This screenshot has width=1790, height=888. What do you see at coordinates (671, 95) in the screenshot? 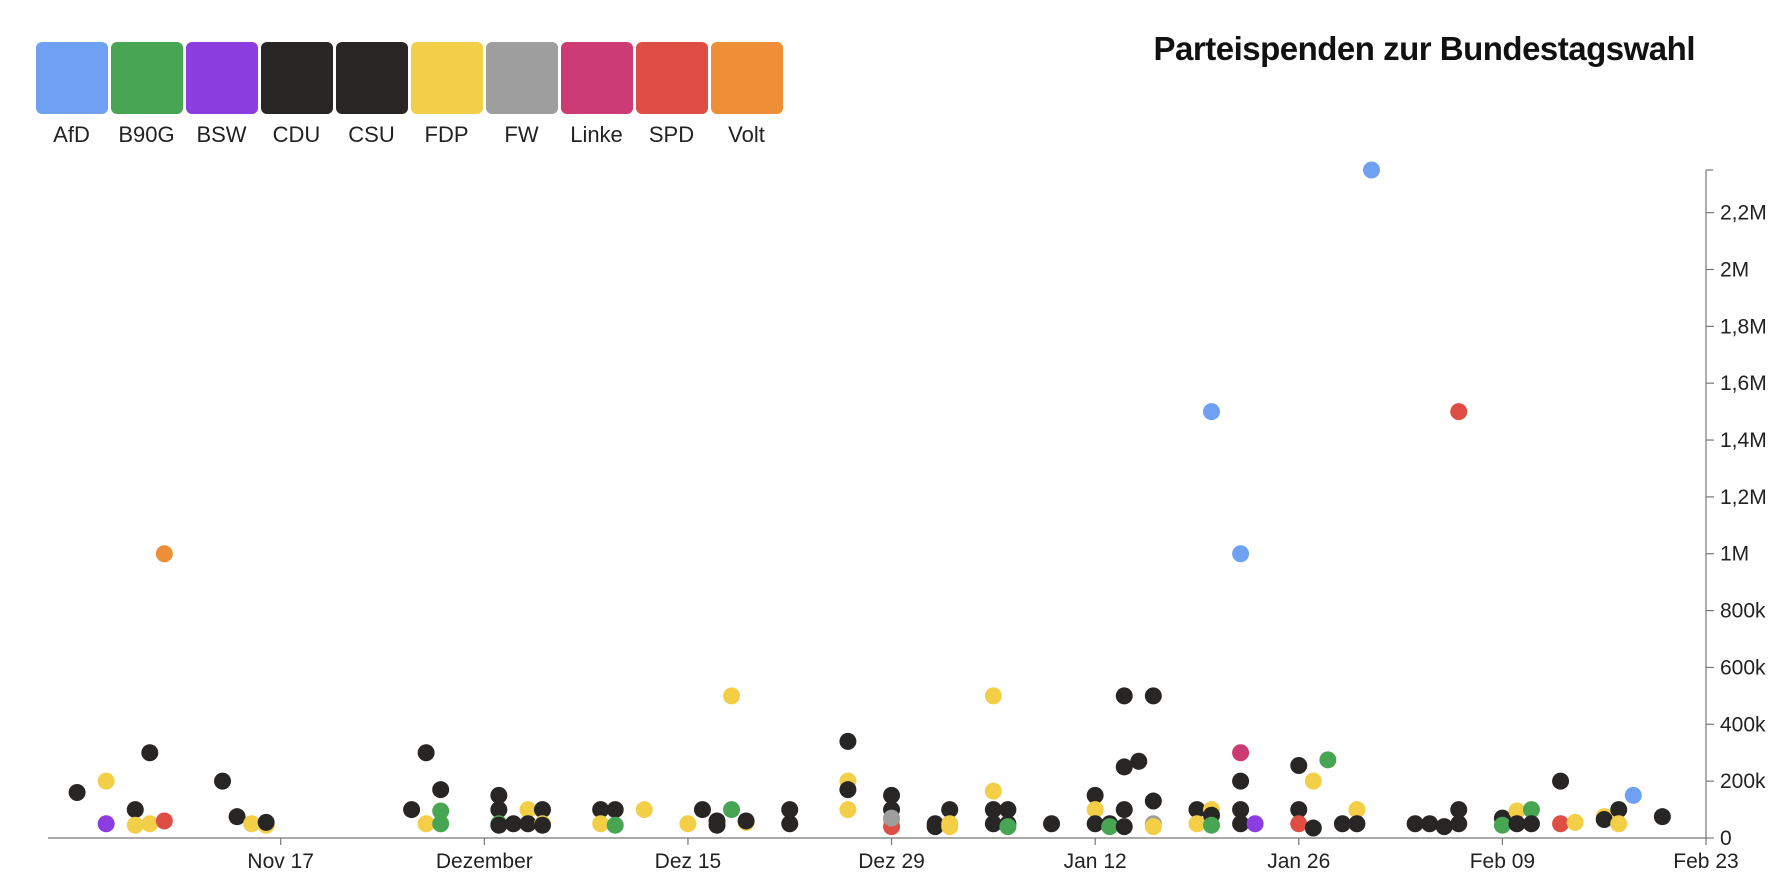
I see `legend-item-spd: SPD` at bounding box center [671, 95].